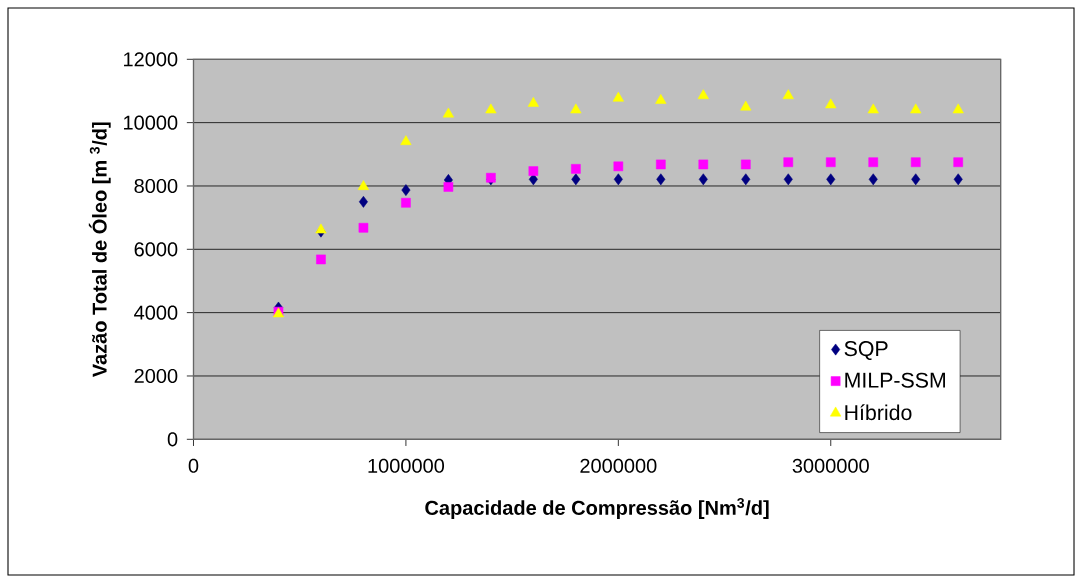 This screenshot has height=583, width=1082. I want to click on y-tick-label: 6000, so click(156, 249).